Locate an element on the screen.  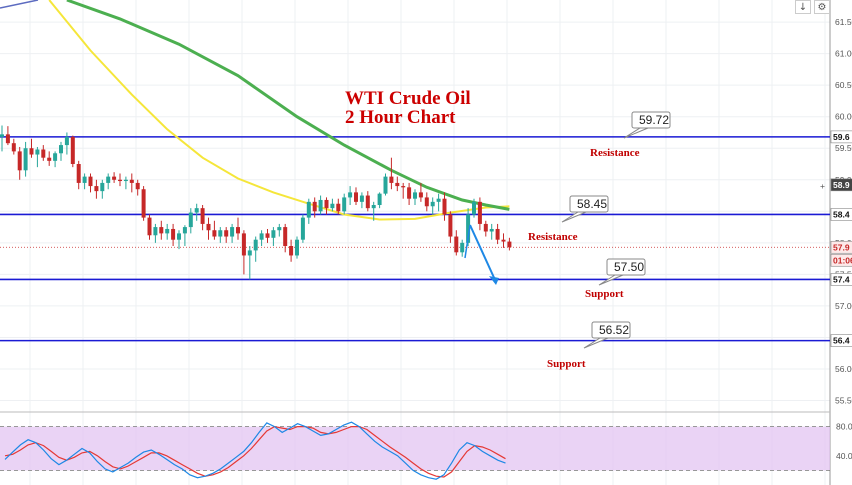
down-arrow-icon: ↓ is located at coordinates (803, 7).